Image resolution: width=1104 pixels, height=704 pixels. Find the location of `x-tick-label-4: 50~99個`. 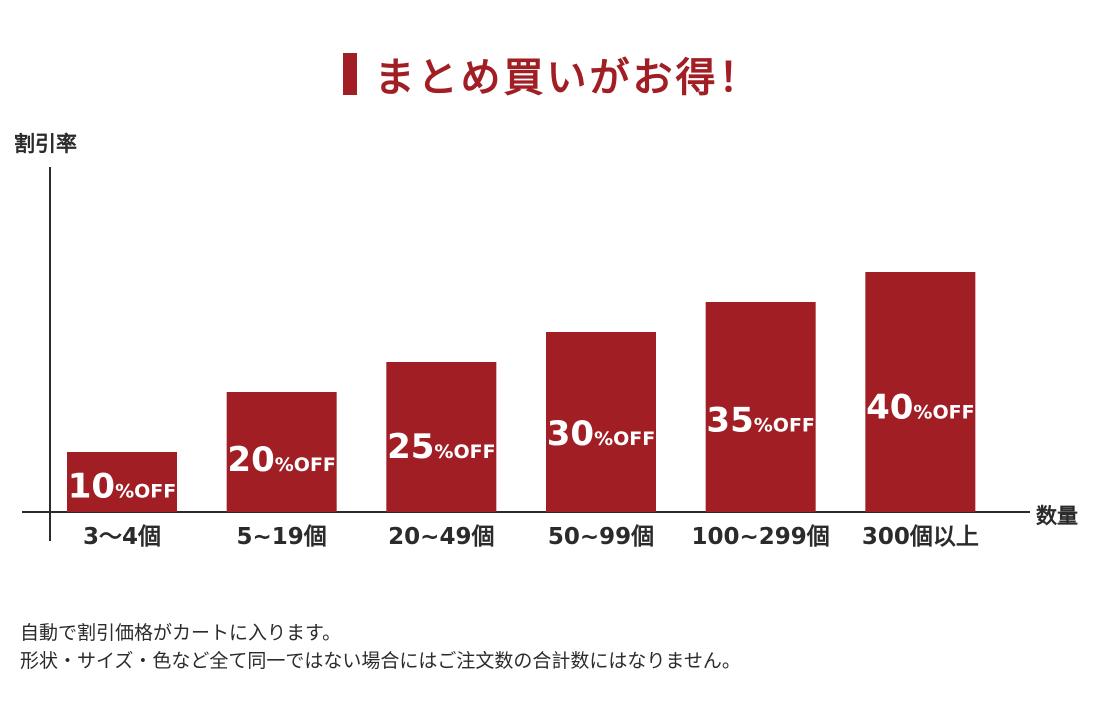

x-tick-label-4: 50~99個 is located at coordinates (601, 537).